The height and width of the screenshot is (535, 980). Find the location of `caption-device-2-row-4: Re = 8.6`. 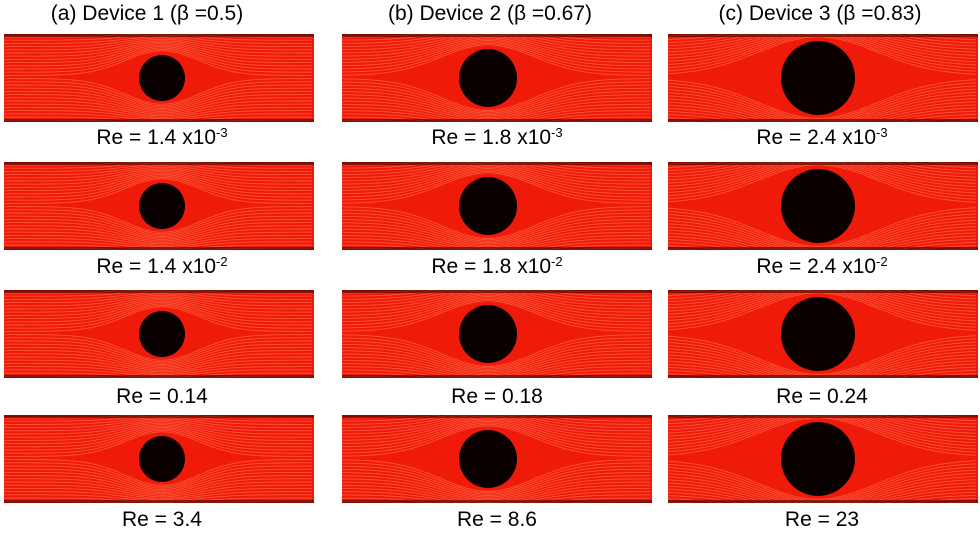

caption-device-2-row-4: Re = 8.6 is located at coordinates (497, 520).